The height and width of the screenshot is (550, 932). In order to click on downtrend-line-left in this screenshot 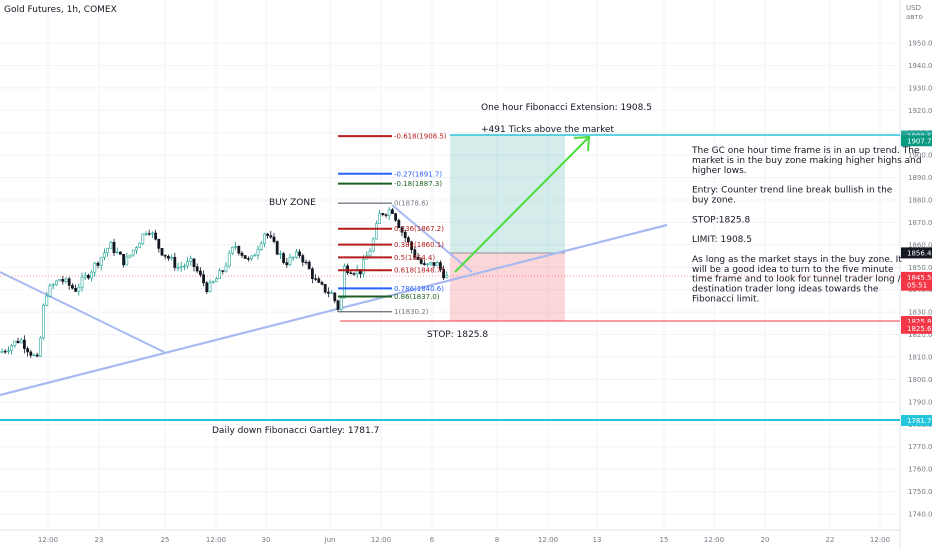, I will do `click(82, 312)`.